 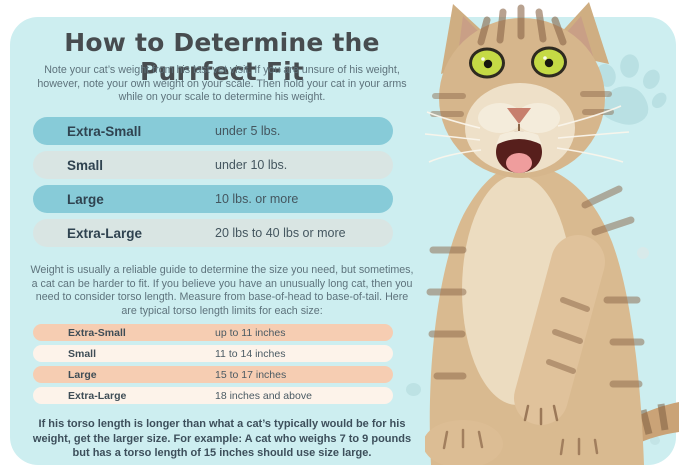 I want to click on size-range: 15 to 17 inches, so click(x=251, y=374).